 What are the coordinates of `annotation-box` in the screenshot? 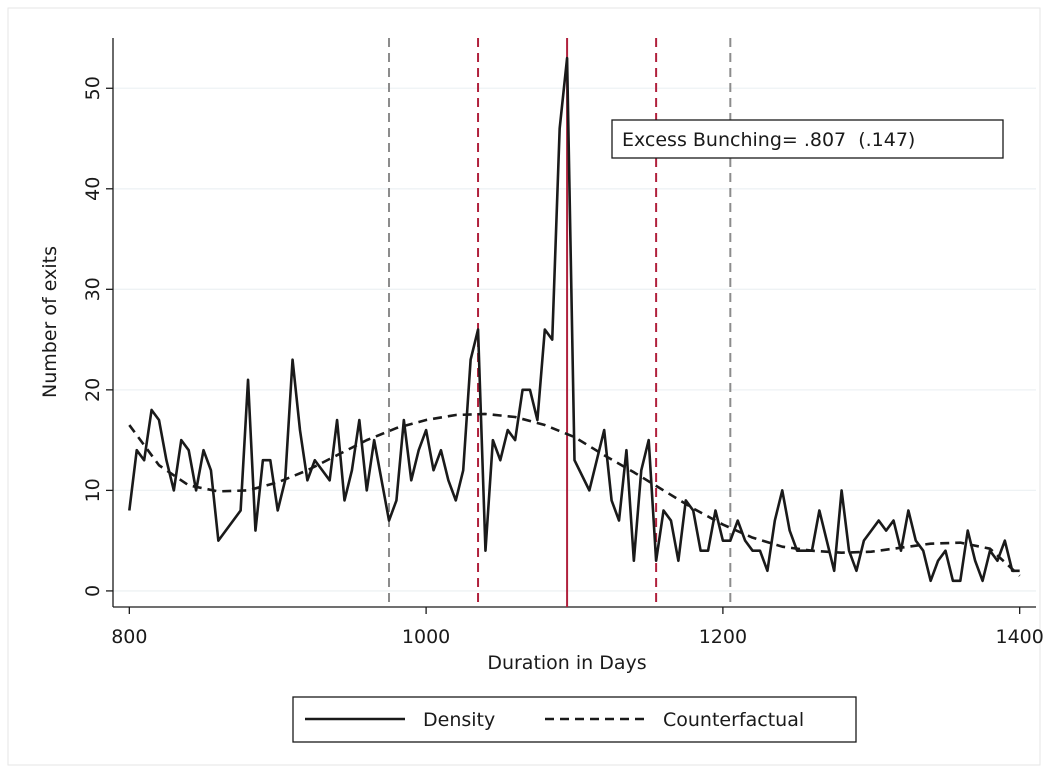 It's located at (807, 139).